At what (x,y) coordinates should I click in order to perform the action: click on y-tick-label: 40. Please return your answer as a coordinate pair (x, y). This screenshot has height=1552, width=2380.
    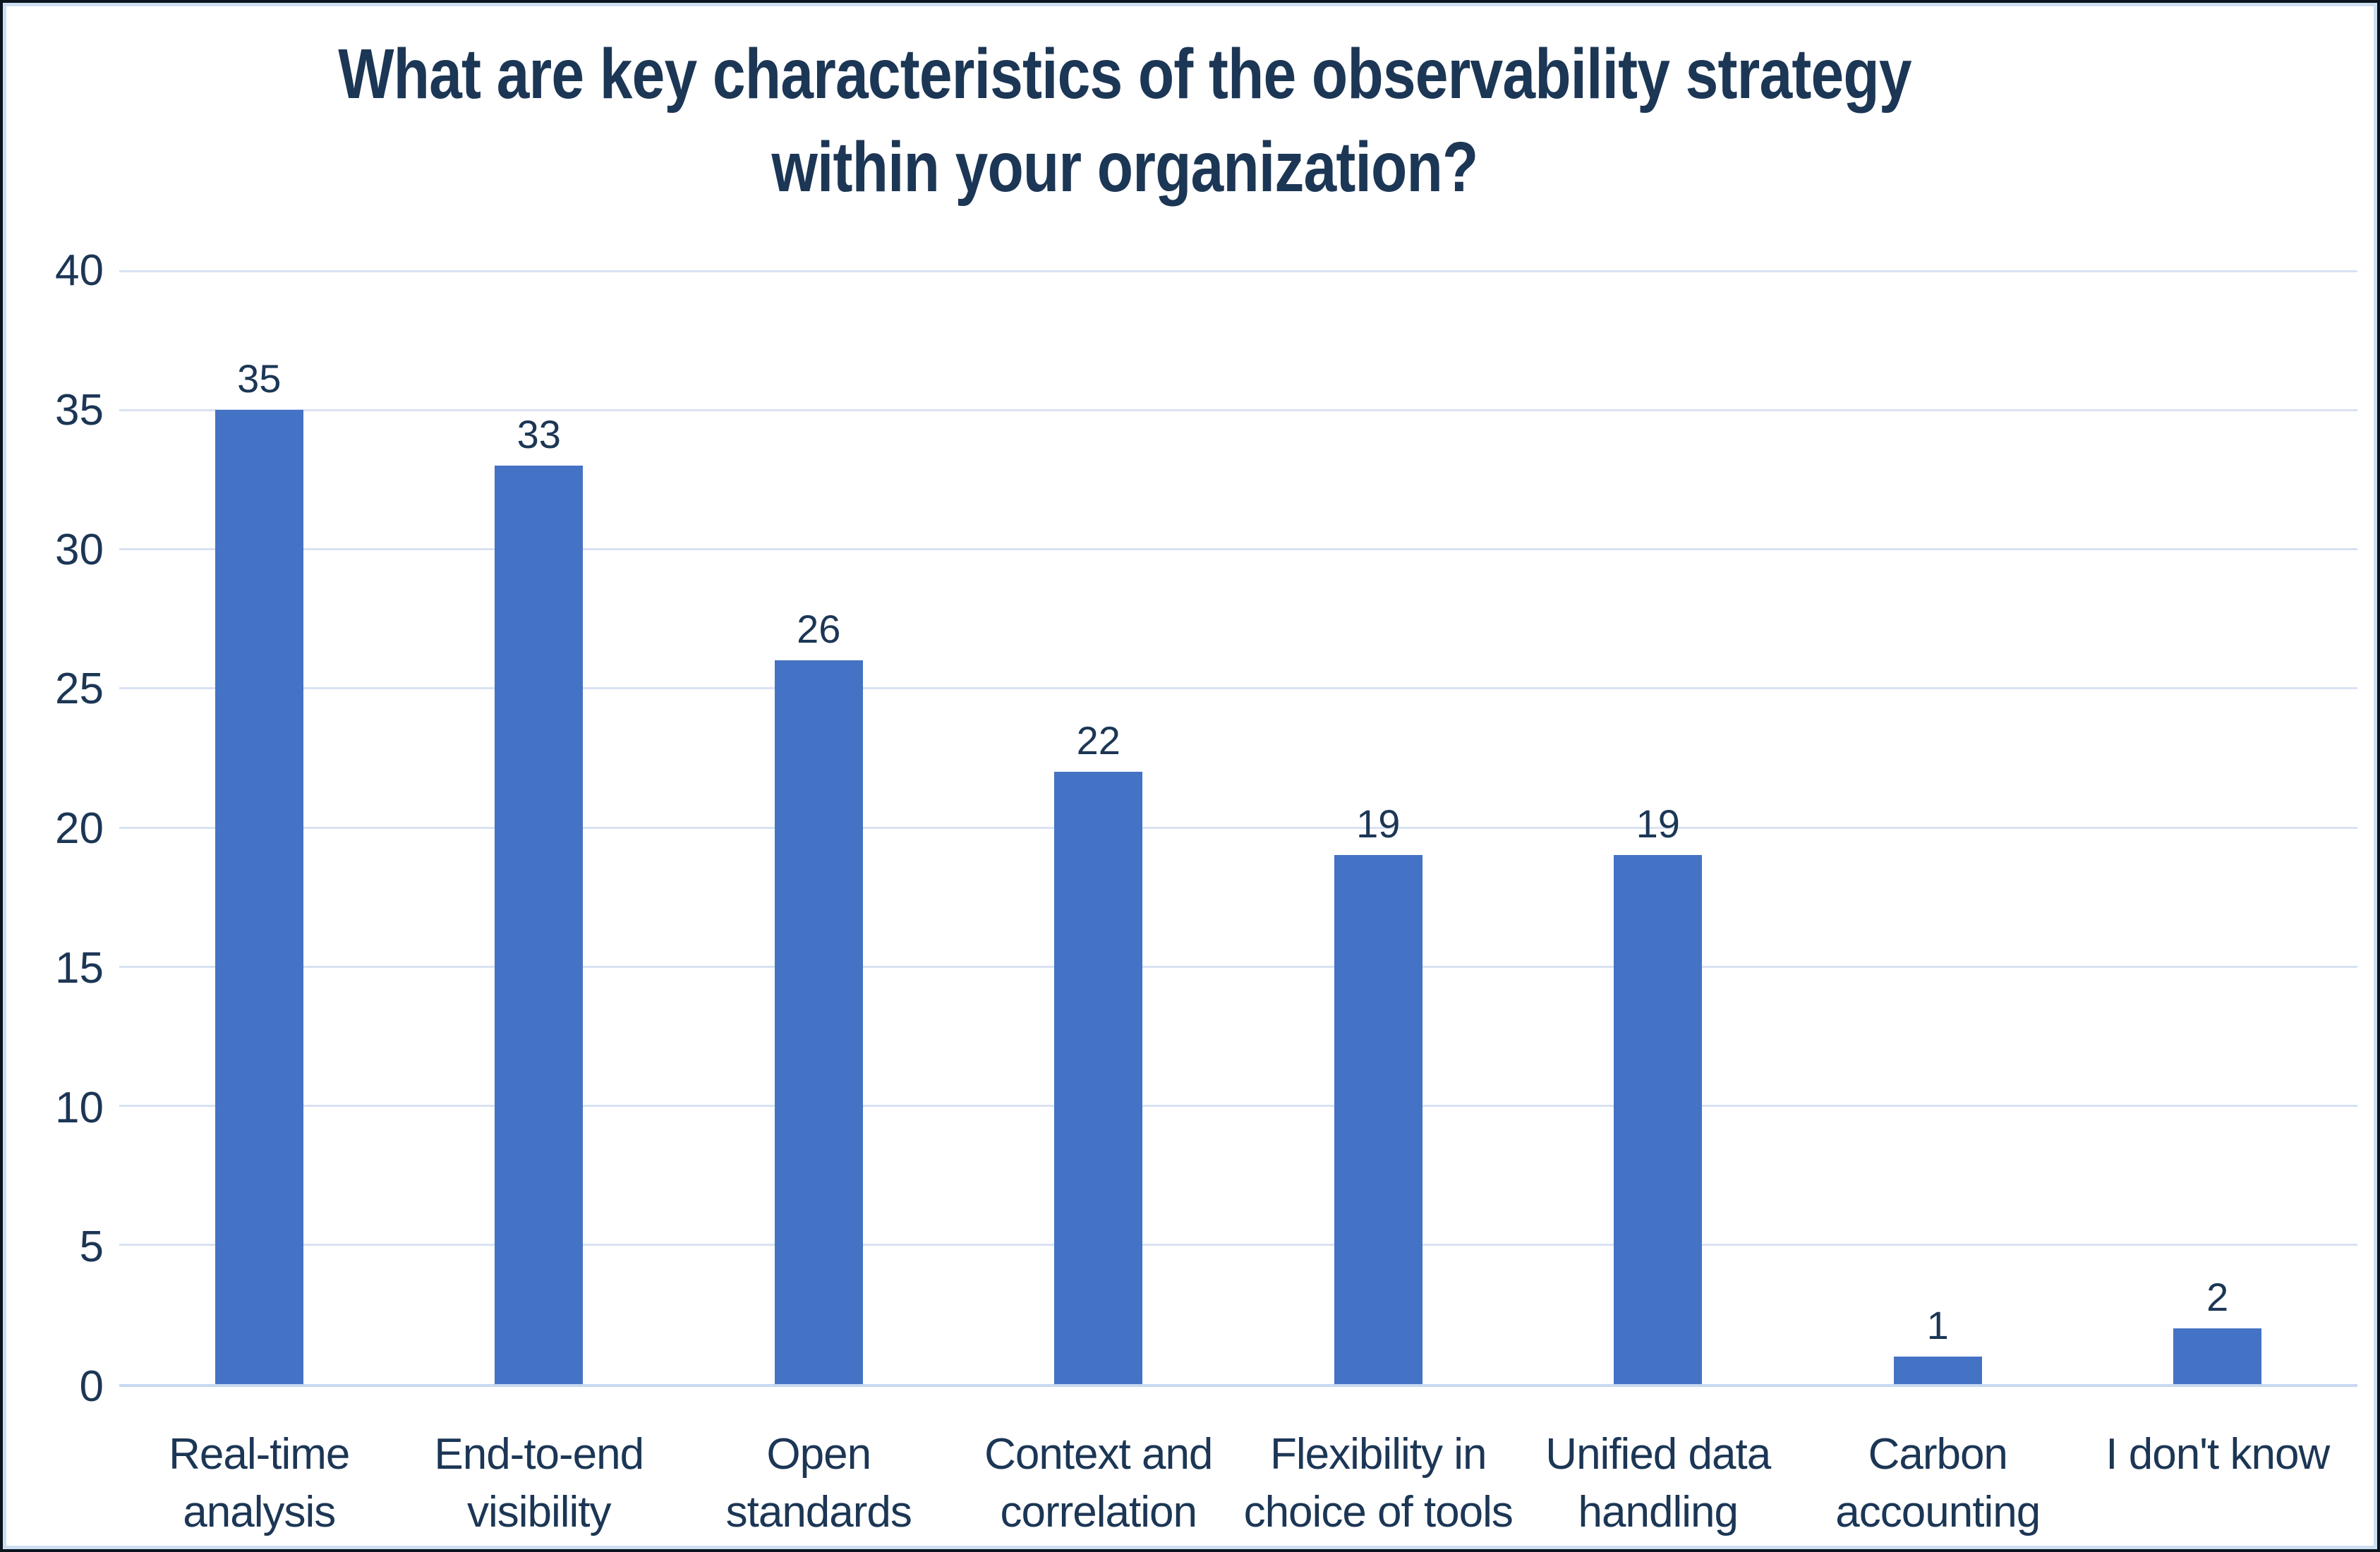
    Looking at the image, I should click on (80, 270).